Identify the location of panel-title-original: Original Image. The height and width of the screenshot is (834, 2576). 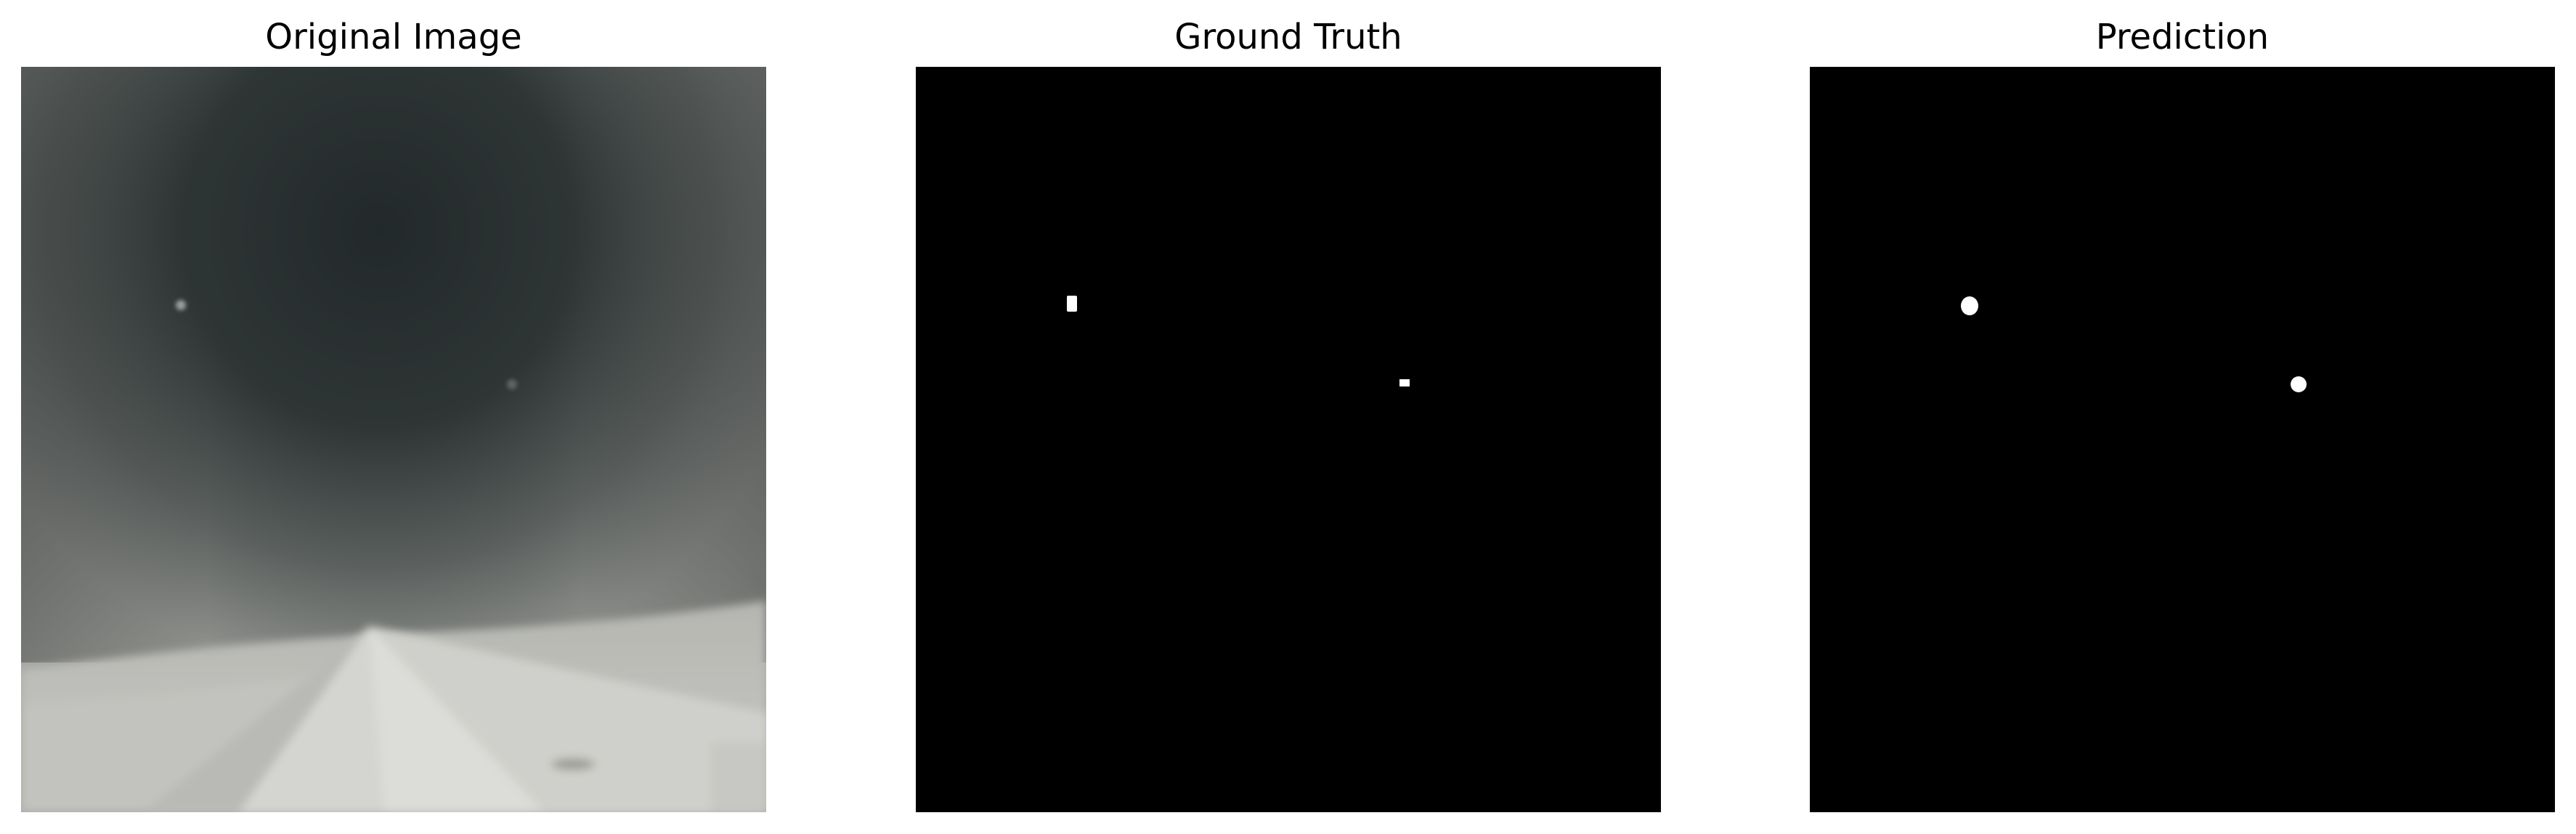
(393, 37).